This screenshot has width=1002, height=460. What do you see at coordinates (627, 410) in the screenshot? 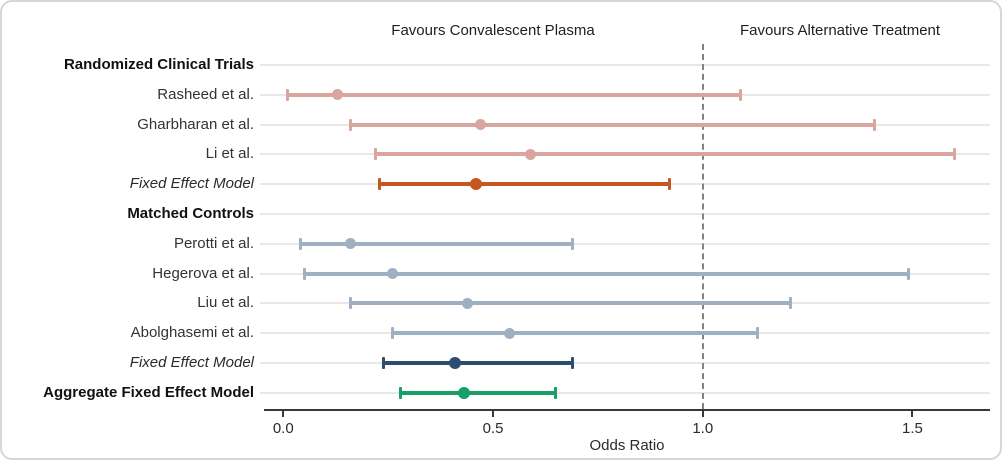
I see `x-axis-line` at bounding box center [627, 410].